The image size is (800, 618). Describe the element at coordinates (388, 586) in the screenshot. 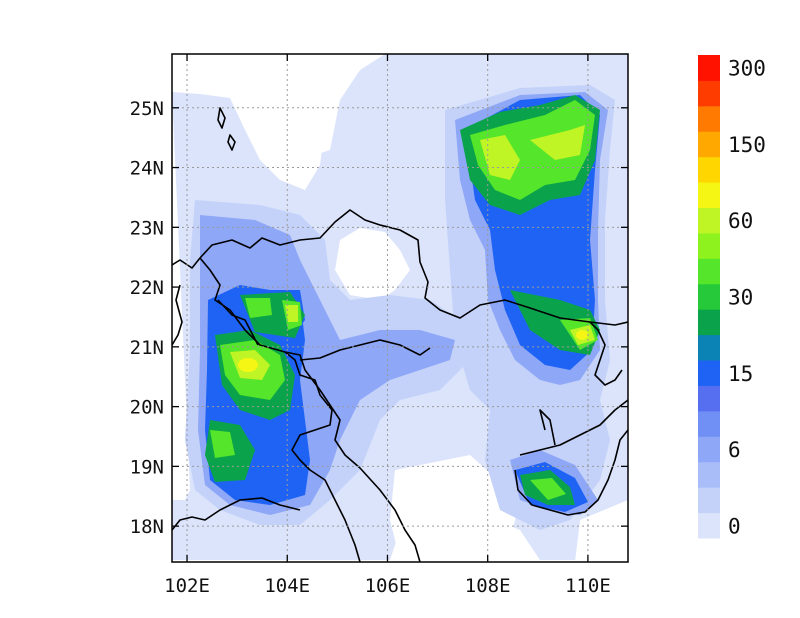

I see `x-tick-label: 106E` at that location.